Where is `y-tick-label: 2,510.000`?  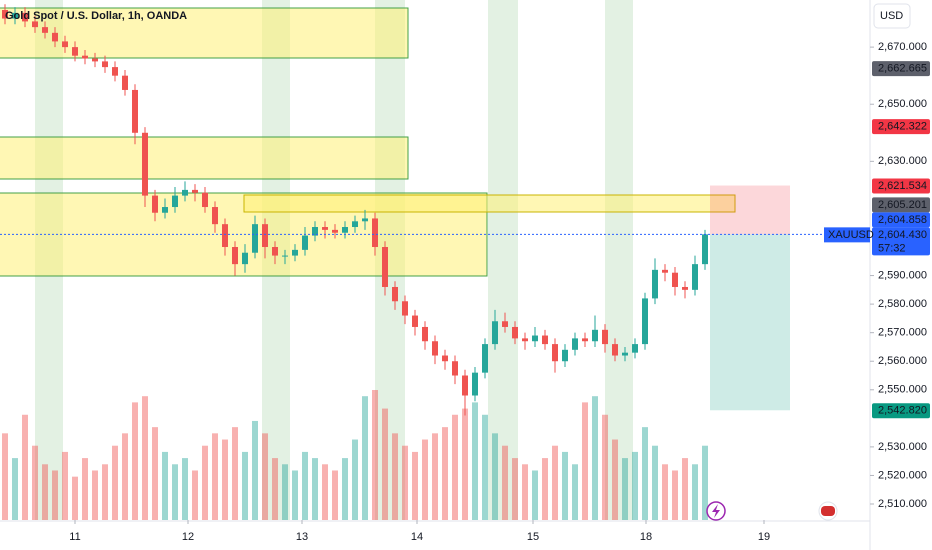 y-tick-label: 2,510.000 is located at coordinates (902, 504).